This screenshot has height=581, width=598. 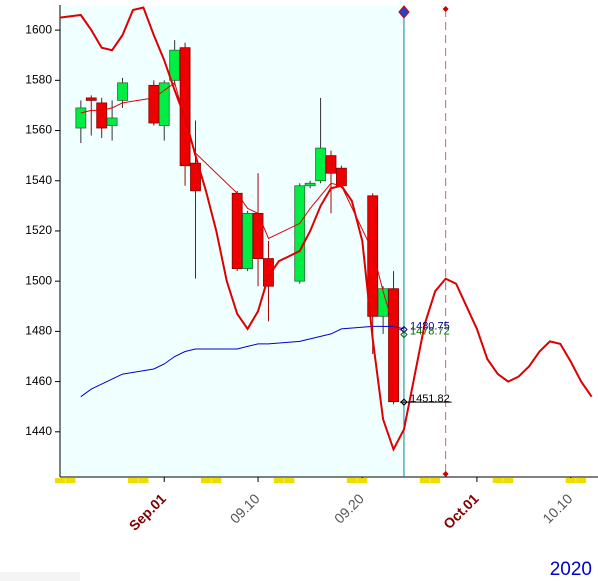 What do you see at coordinates (38, 280) in the screenshot?
I see `y-tick-label: 1500` at bounding box center [38, 280].